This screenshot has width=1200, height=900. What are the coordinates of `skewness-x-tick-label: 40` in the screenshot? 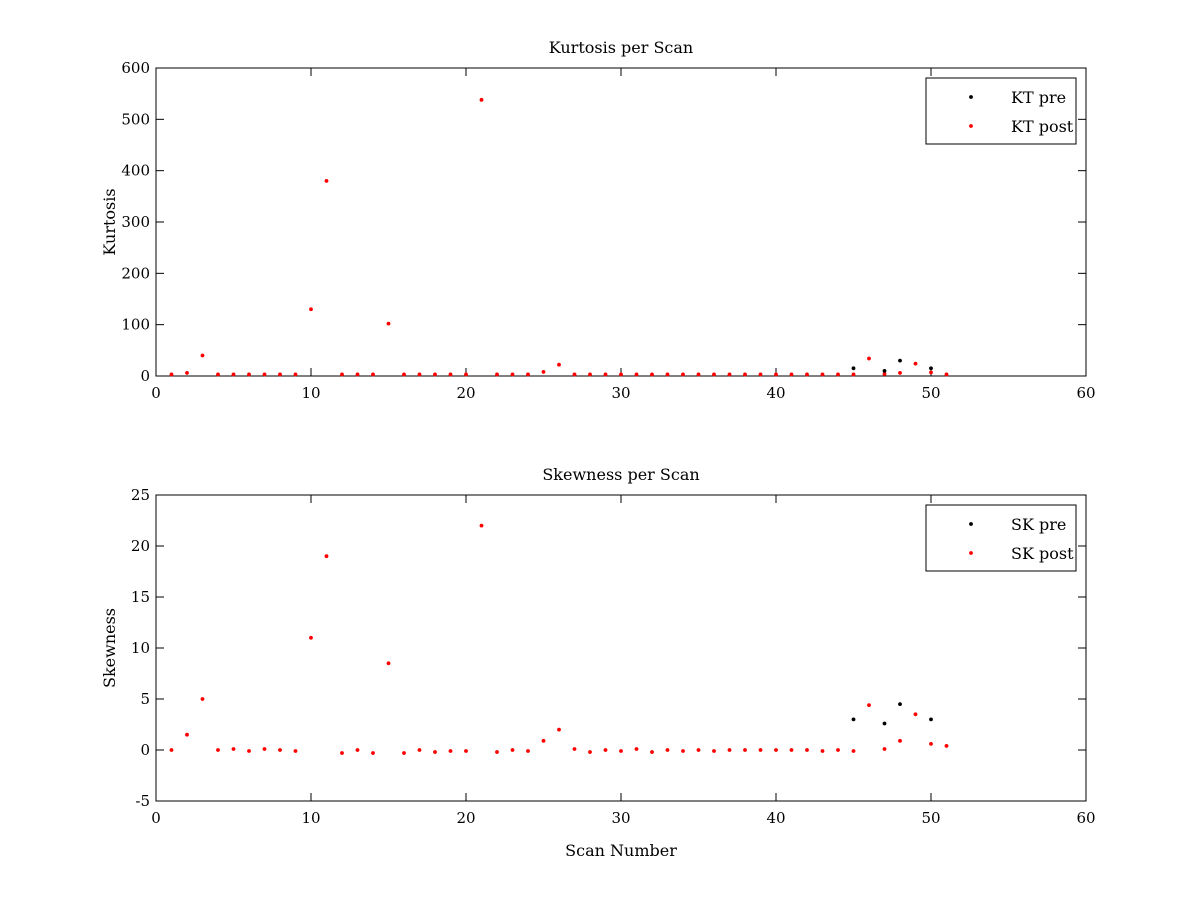 It's located at (775, 818).